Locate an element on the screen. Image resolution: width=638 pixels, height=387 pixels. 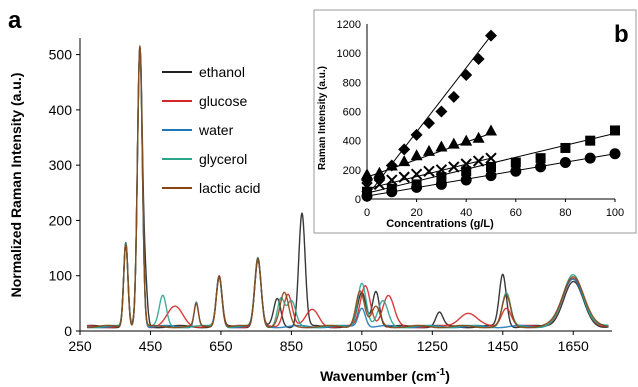
panel-b-y-tick-label: 1200 is located at coordinates (349, 25).